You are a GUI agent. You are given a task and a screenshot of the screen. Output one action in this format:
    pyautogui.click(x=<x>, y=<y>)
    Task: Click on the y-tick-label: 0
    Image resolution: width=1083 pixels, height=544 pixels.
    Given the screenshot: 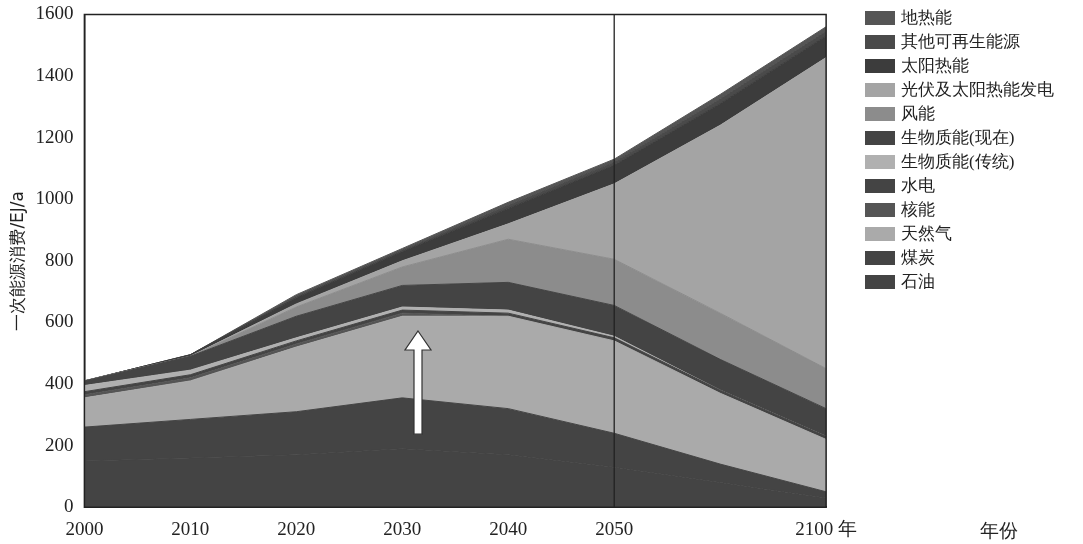 What is the action you would take?
    pyautogui.click(x=68, y=506)
    